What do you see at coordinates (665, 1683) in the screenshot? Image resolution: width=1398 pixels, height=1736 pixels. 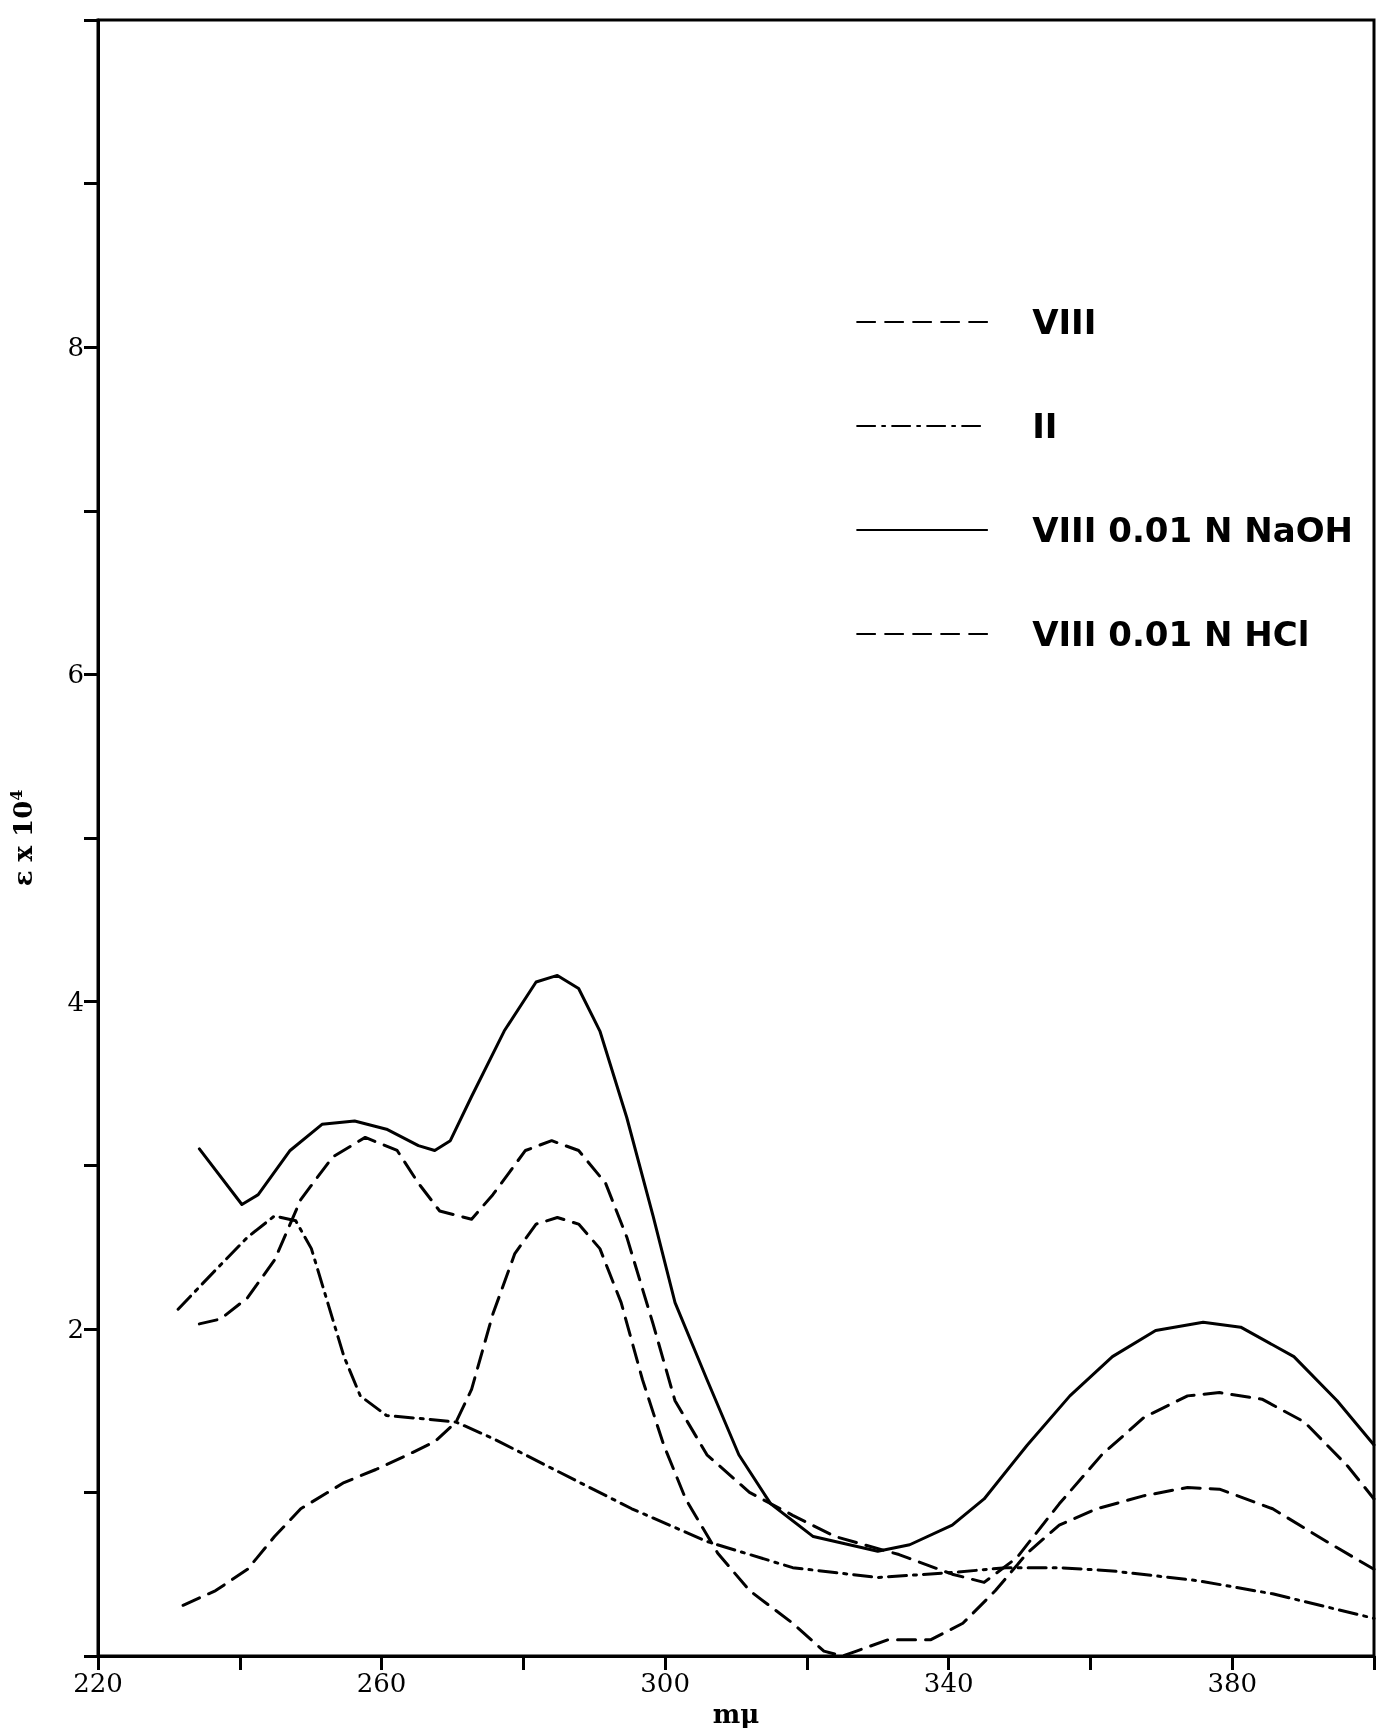 I see `x-tick-label: 300` at bounding box center [665, 1683].